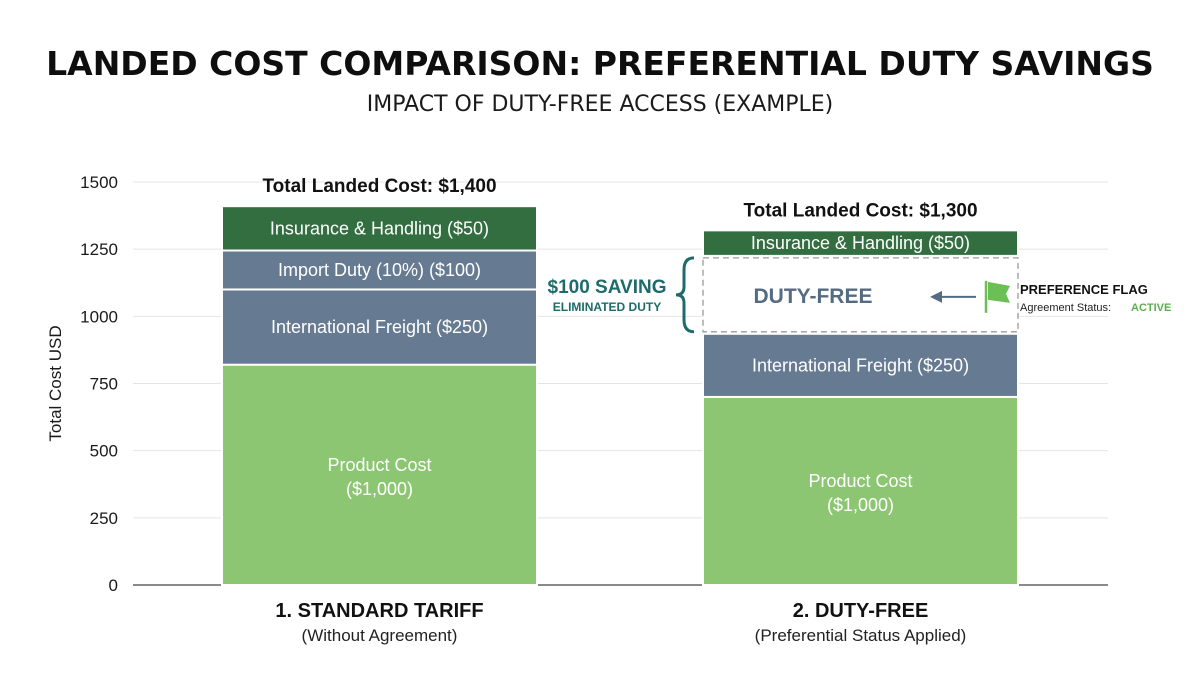  Describe the element at coordinates (379, 186) in the screenshot. I see `total-cost-label: Total Landed Cost: $1,400` at that location.